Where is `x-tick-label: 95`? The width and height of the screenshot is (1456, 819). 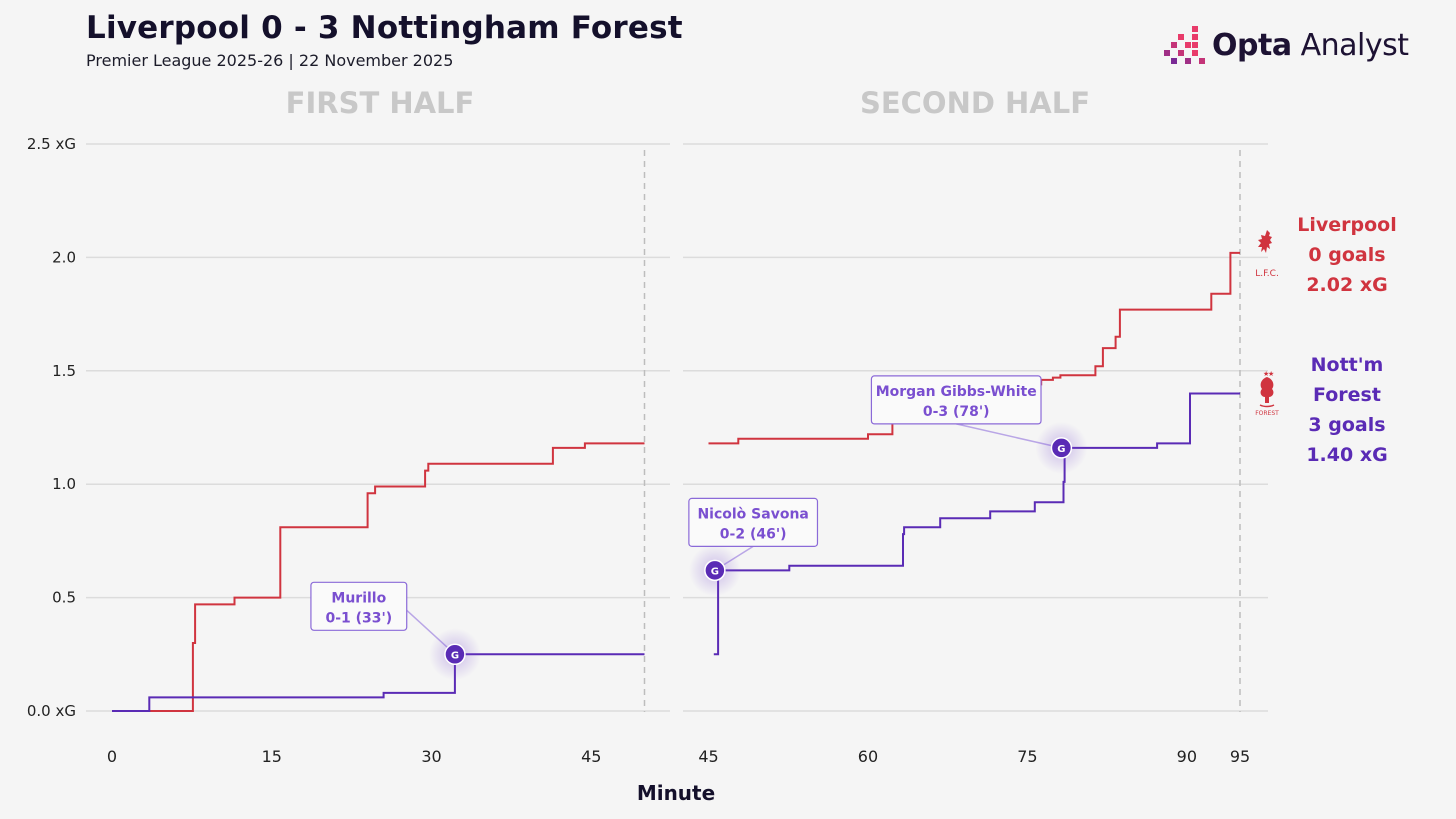 x-tick-label: 95 is located at coordinates (1240, 756).